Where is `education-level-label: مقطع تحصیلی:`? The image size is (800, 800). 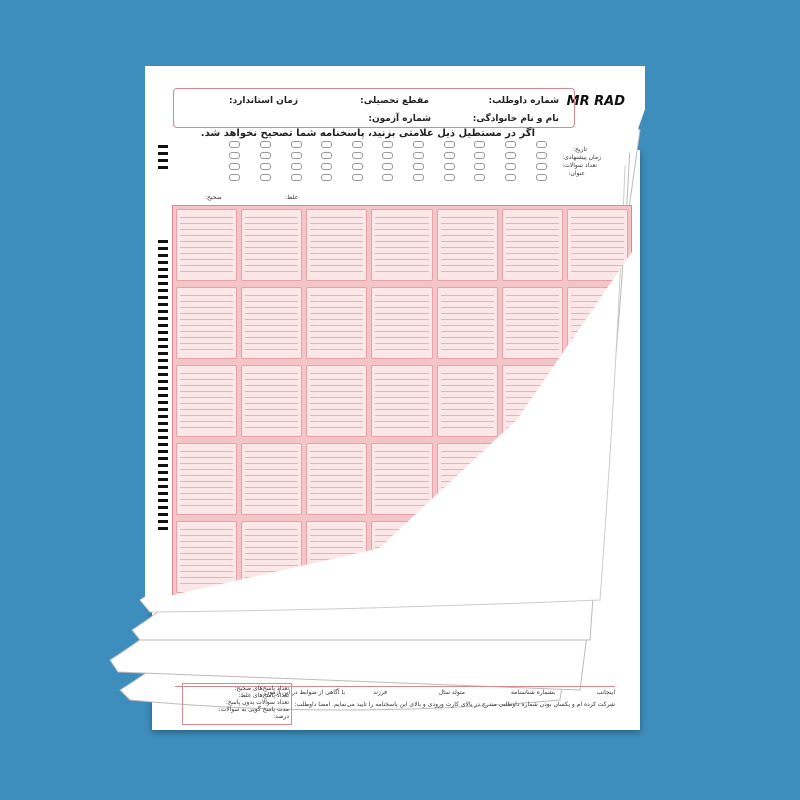
education-level-label: مقطع تحصیلی: is located at coordinates (394, 101).